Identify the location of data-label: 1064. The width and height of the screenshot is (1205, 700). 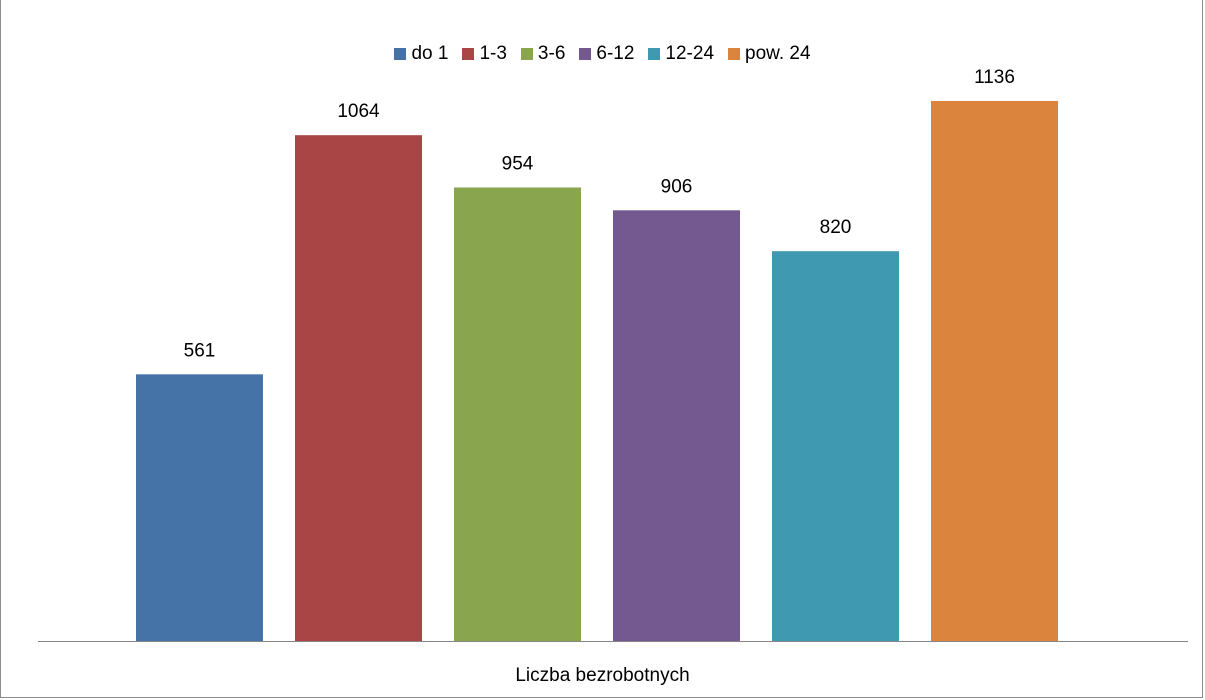
(358, 111).